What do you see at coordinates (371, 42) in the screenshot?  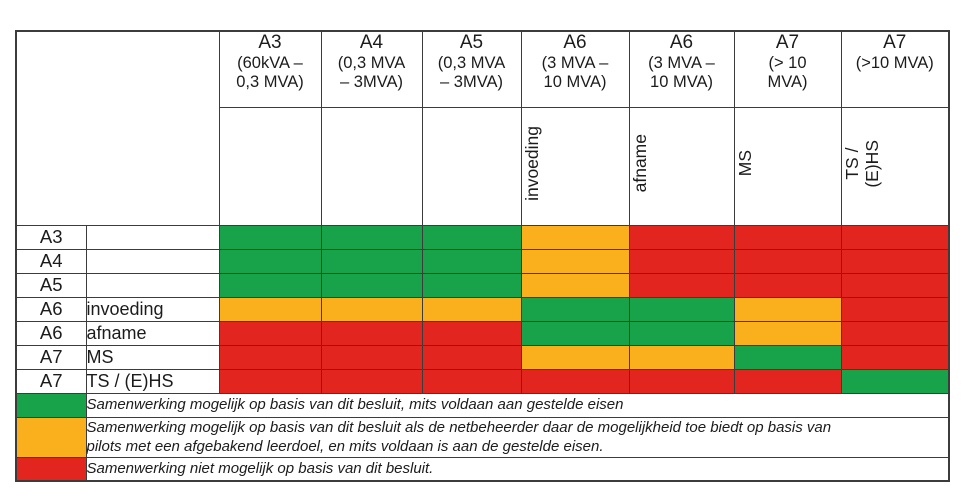 I see `column-code: A4` at bounding box center [371, 42].